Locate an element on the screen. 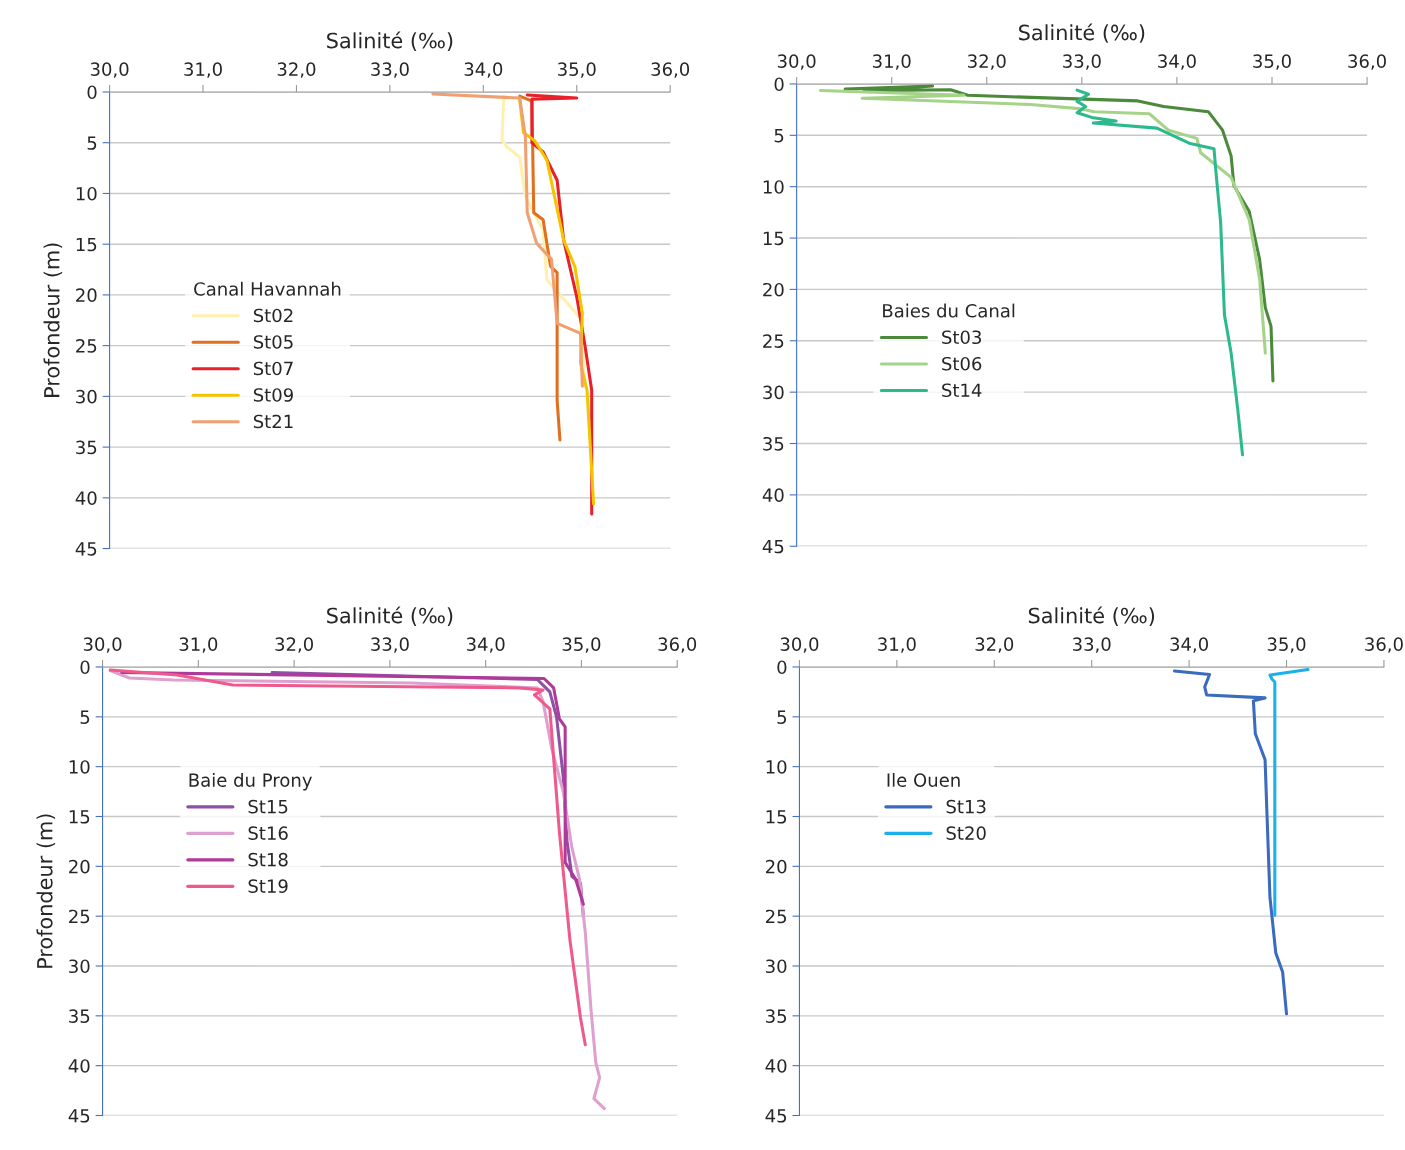 This screenshot has height=1150, width=1405. legend-label: St14 is located at coordinates (962, 390).